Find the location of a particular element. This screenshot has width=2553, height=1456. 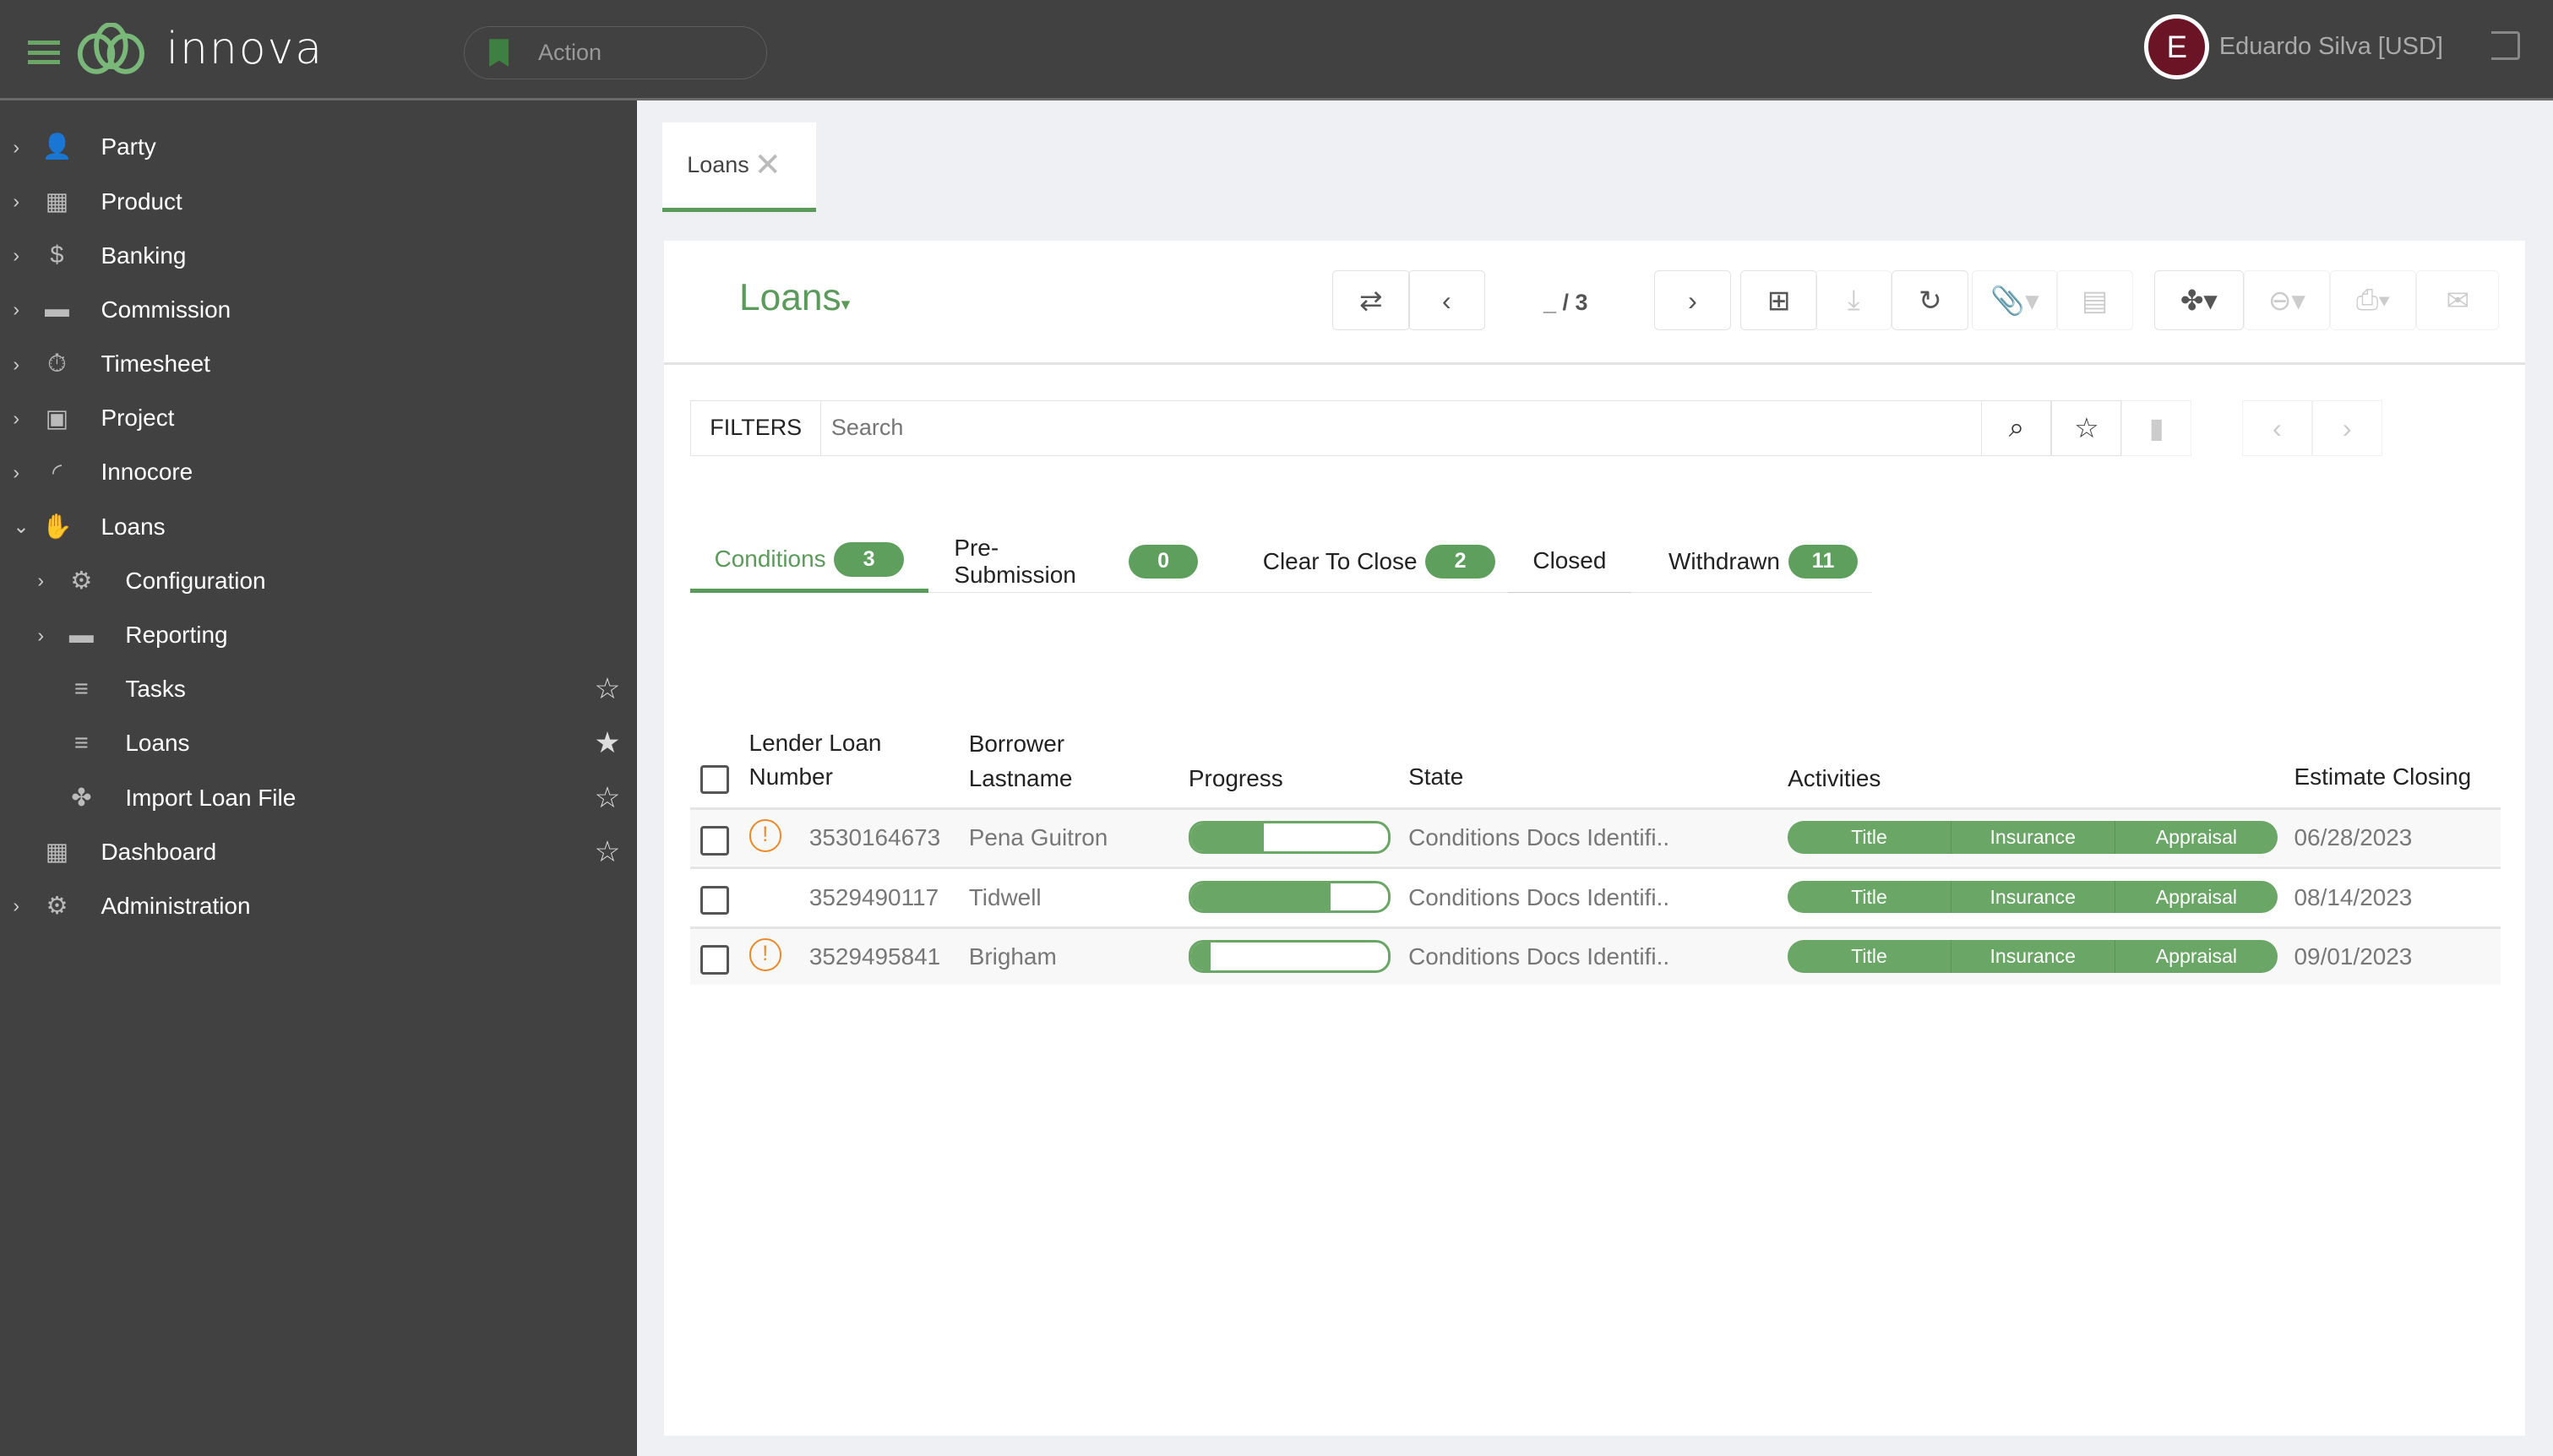

email-button: ✉ is located at coordinates (2458, 300).